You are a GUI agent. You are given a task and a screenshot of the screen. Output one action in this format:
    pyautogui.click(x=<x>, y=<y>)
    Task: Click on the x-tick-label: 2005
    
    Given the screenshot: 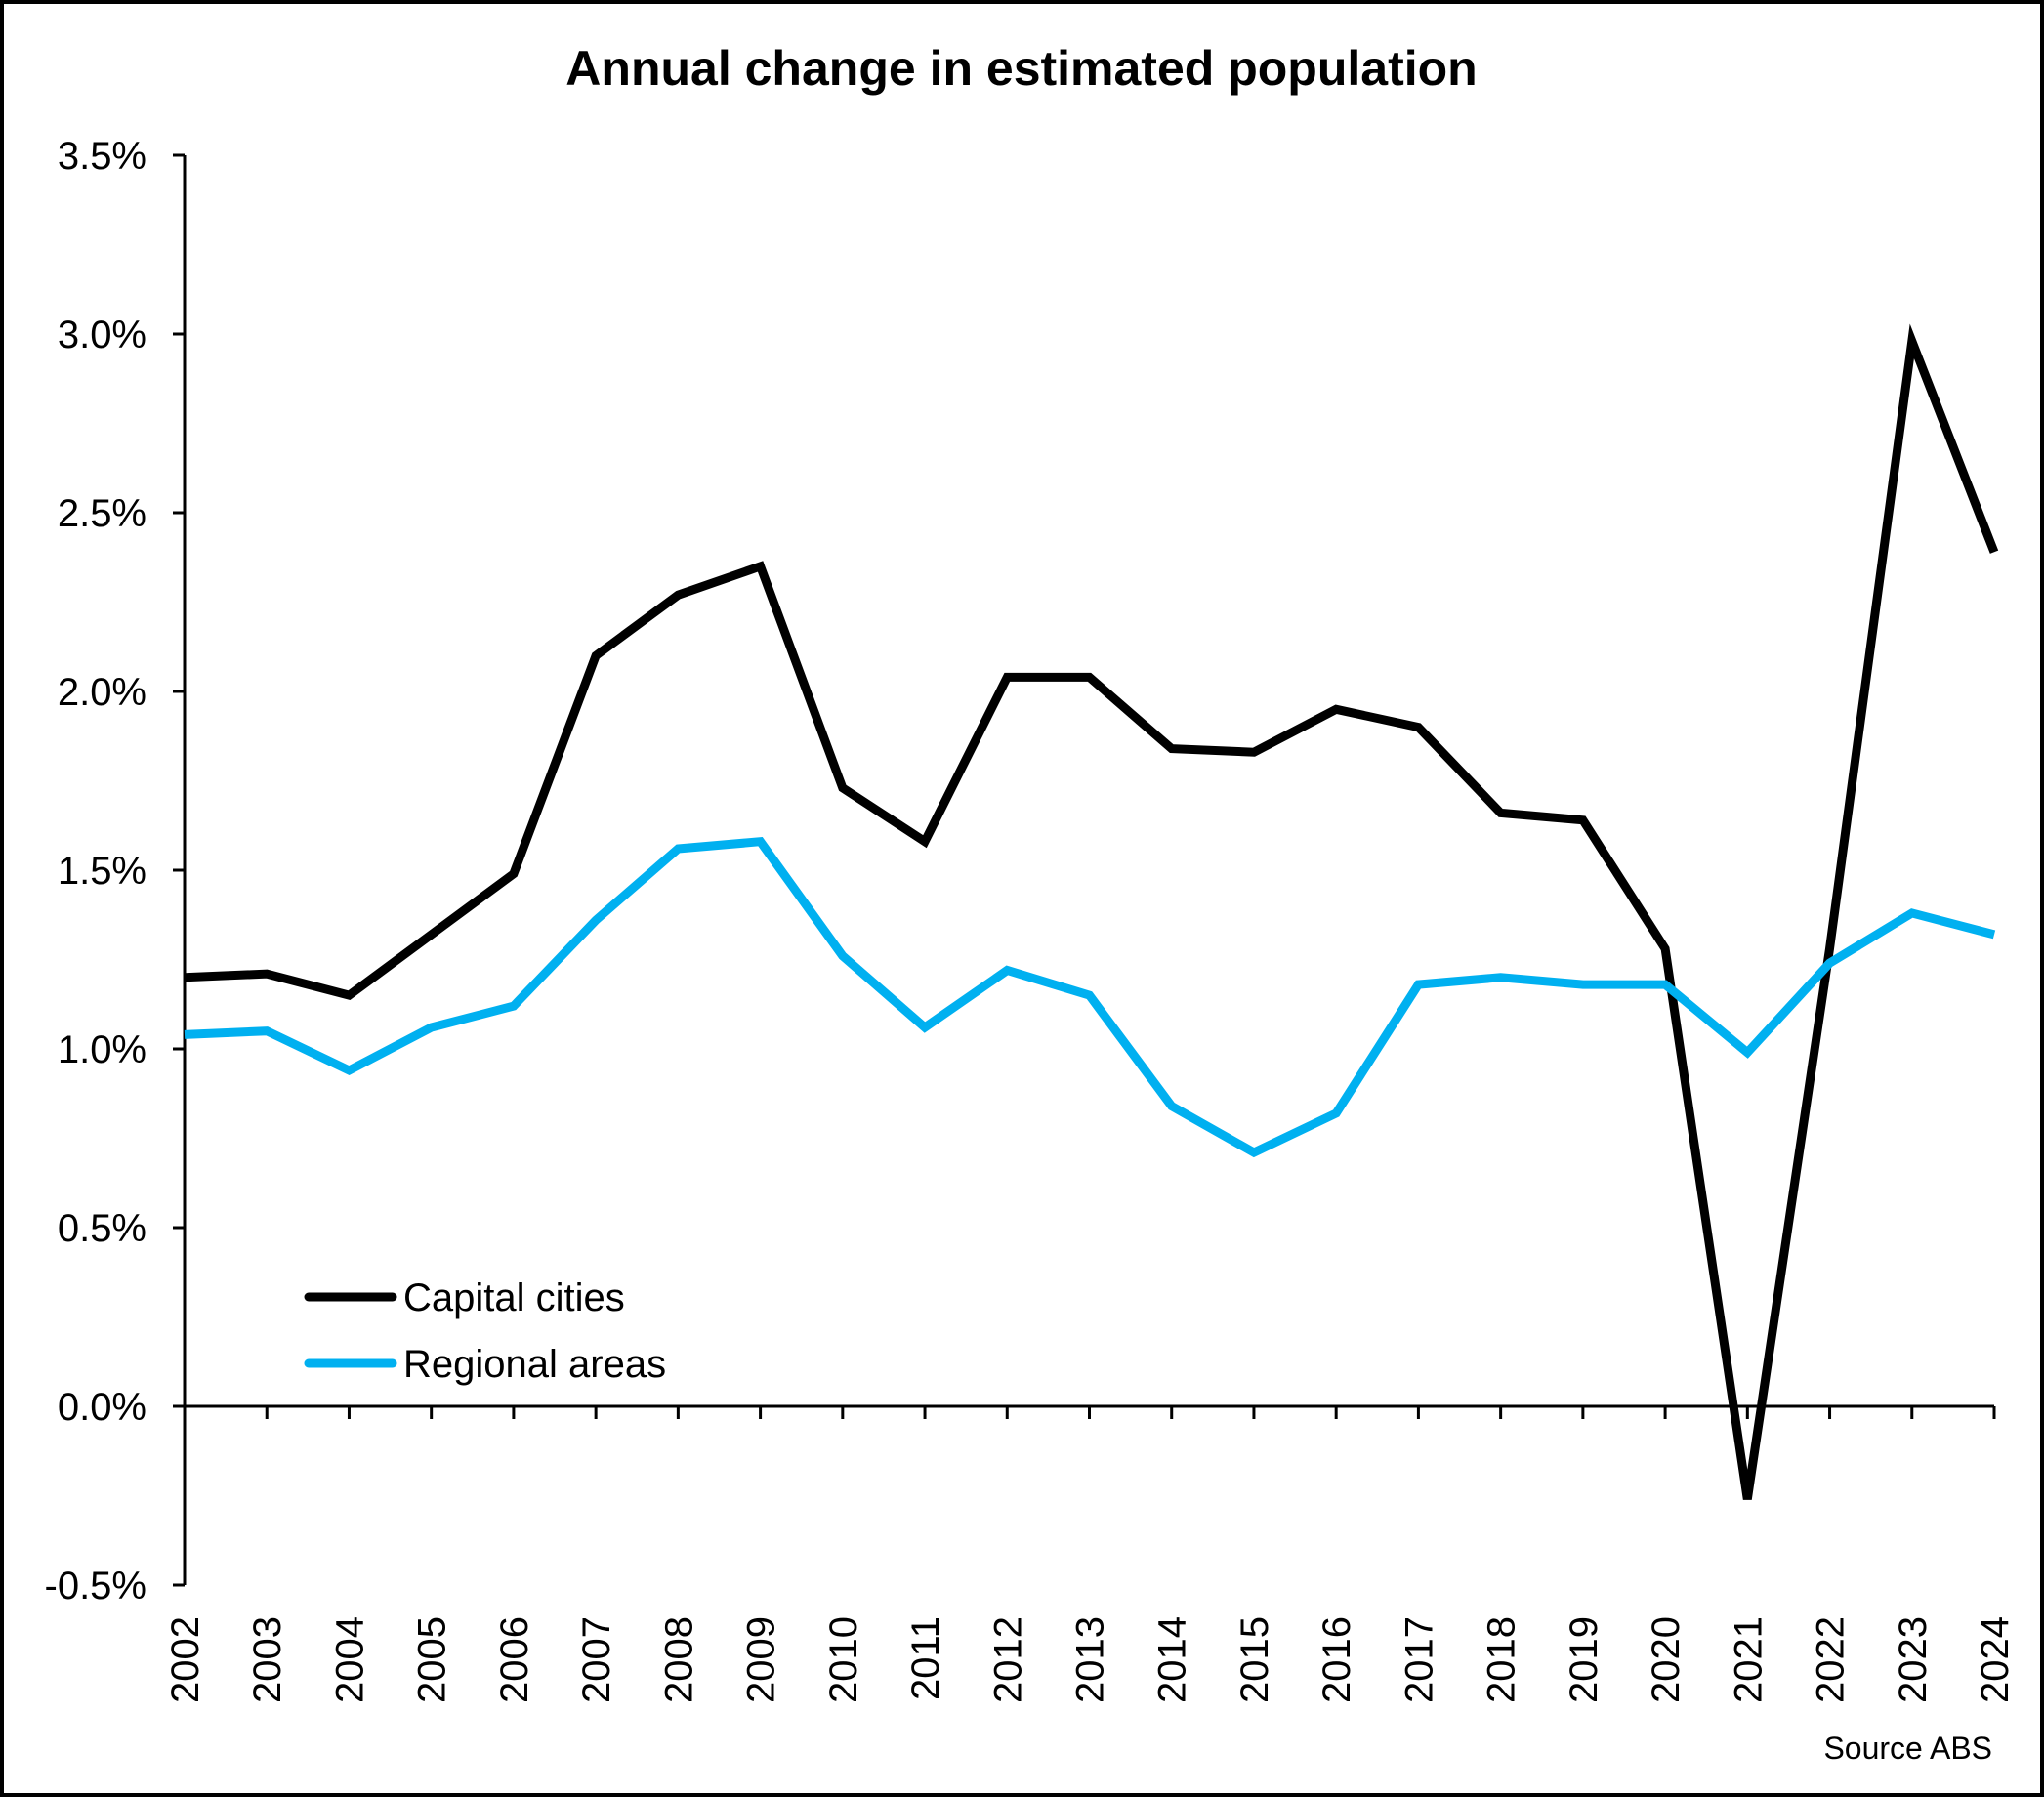 What is the action you would take?
    pyautogui.click(x=432, y=1659)
    